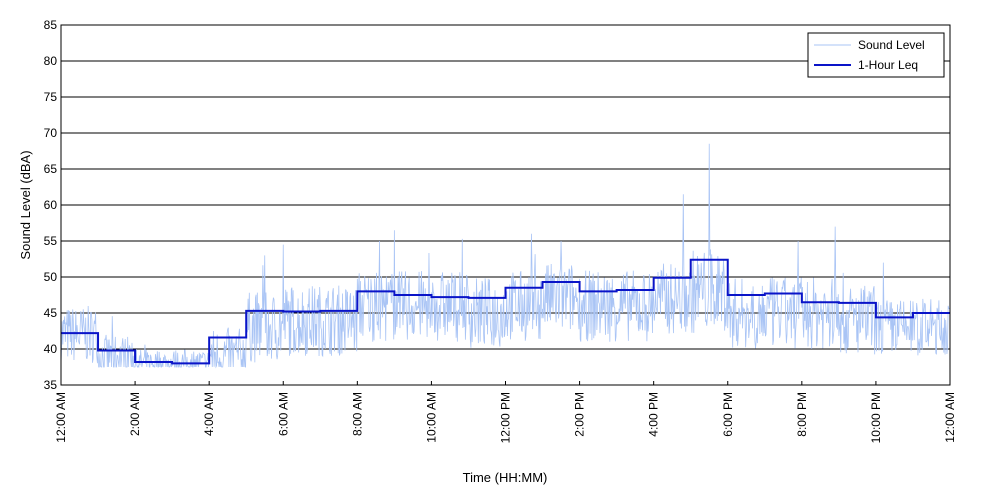  I want to click on y-tick-label: 45, so click(51, 313).